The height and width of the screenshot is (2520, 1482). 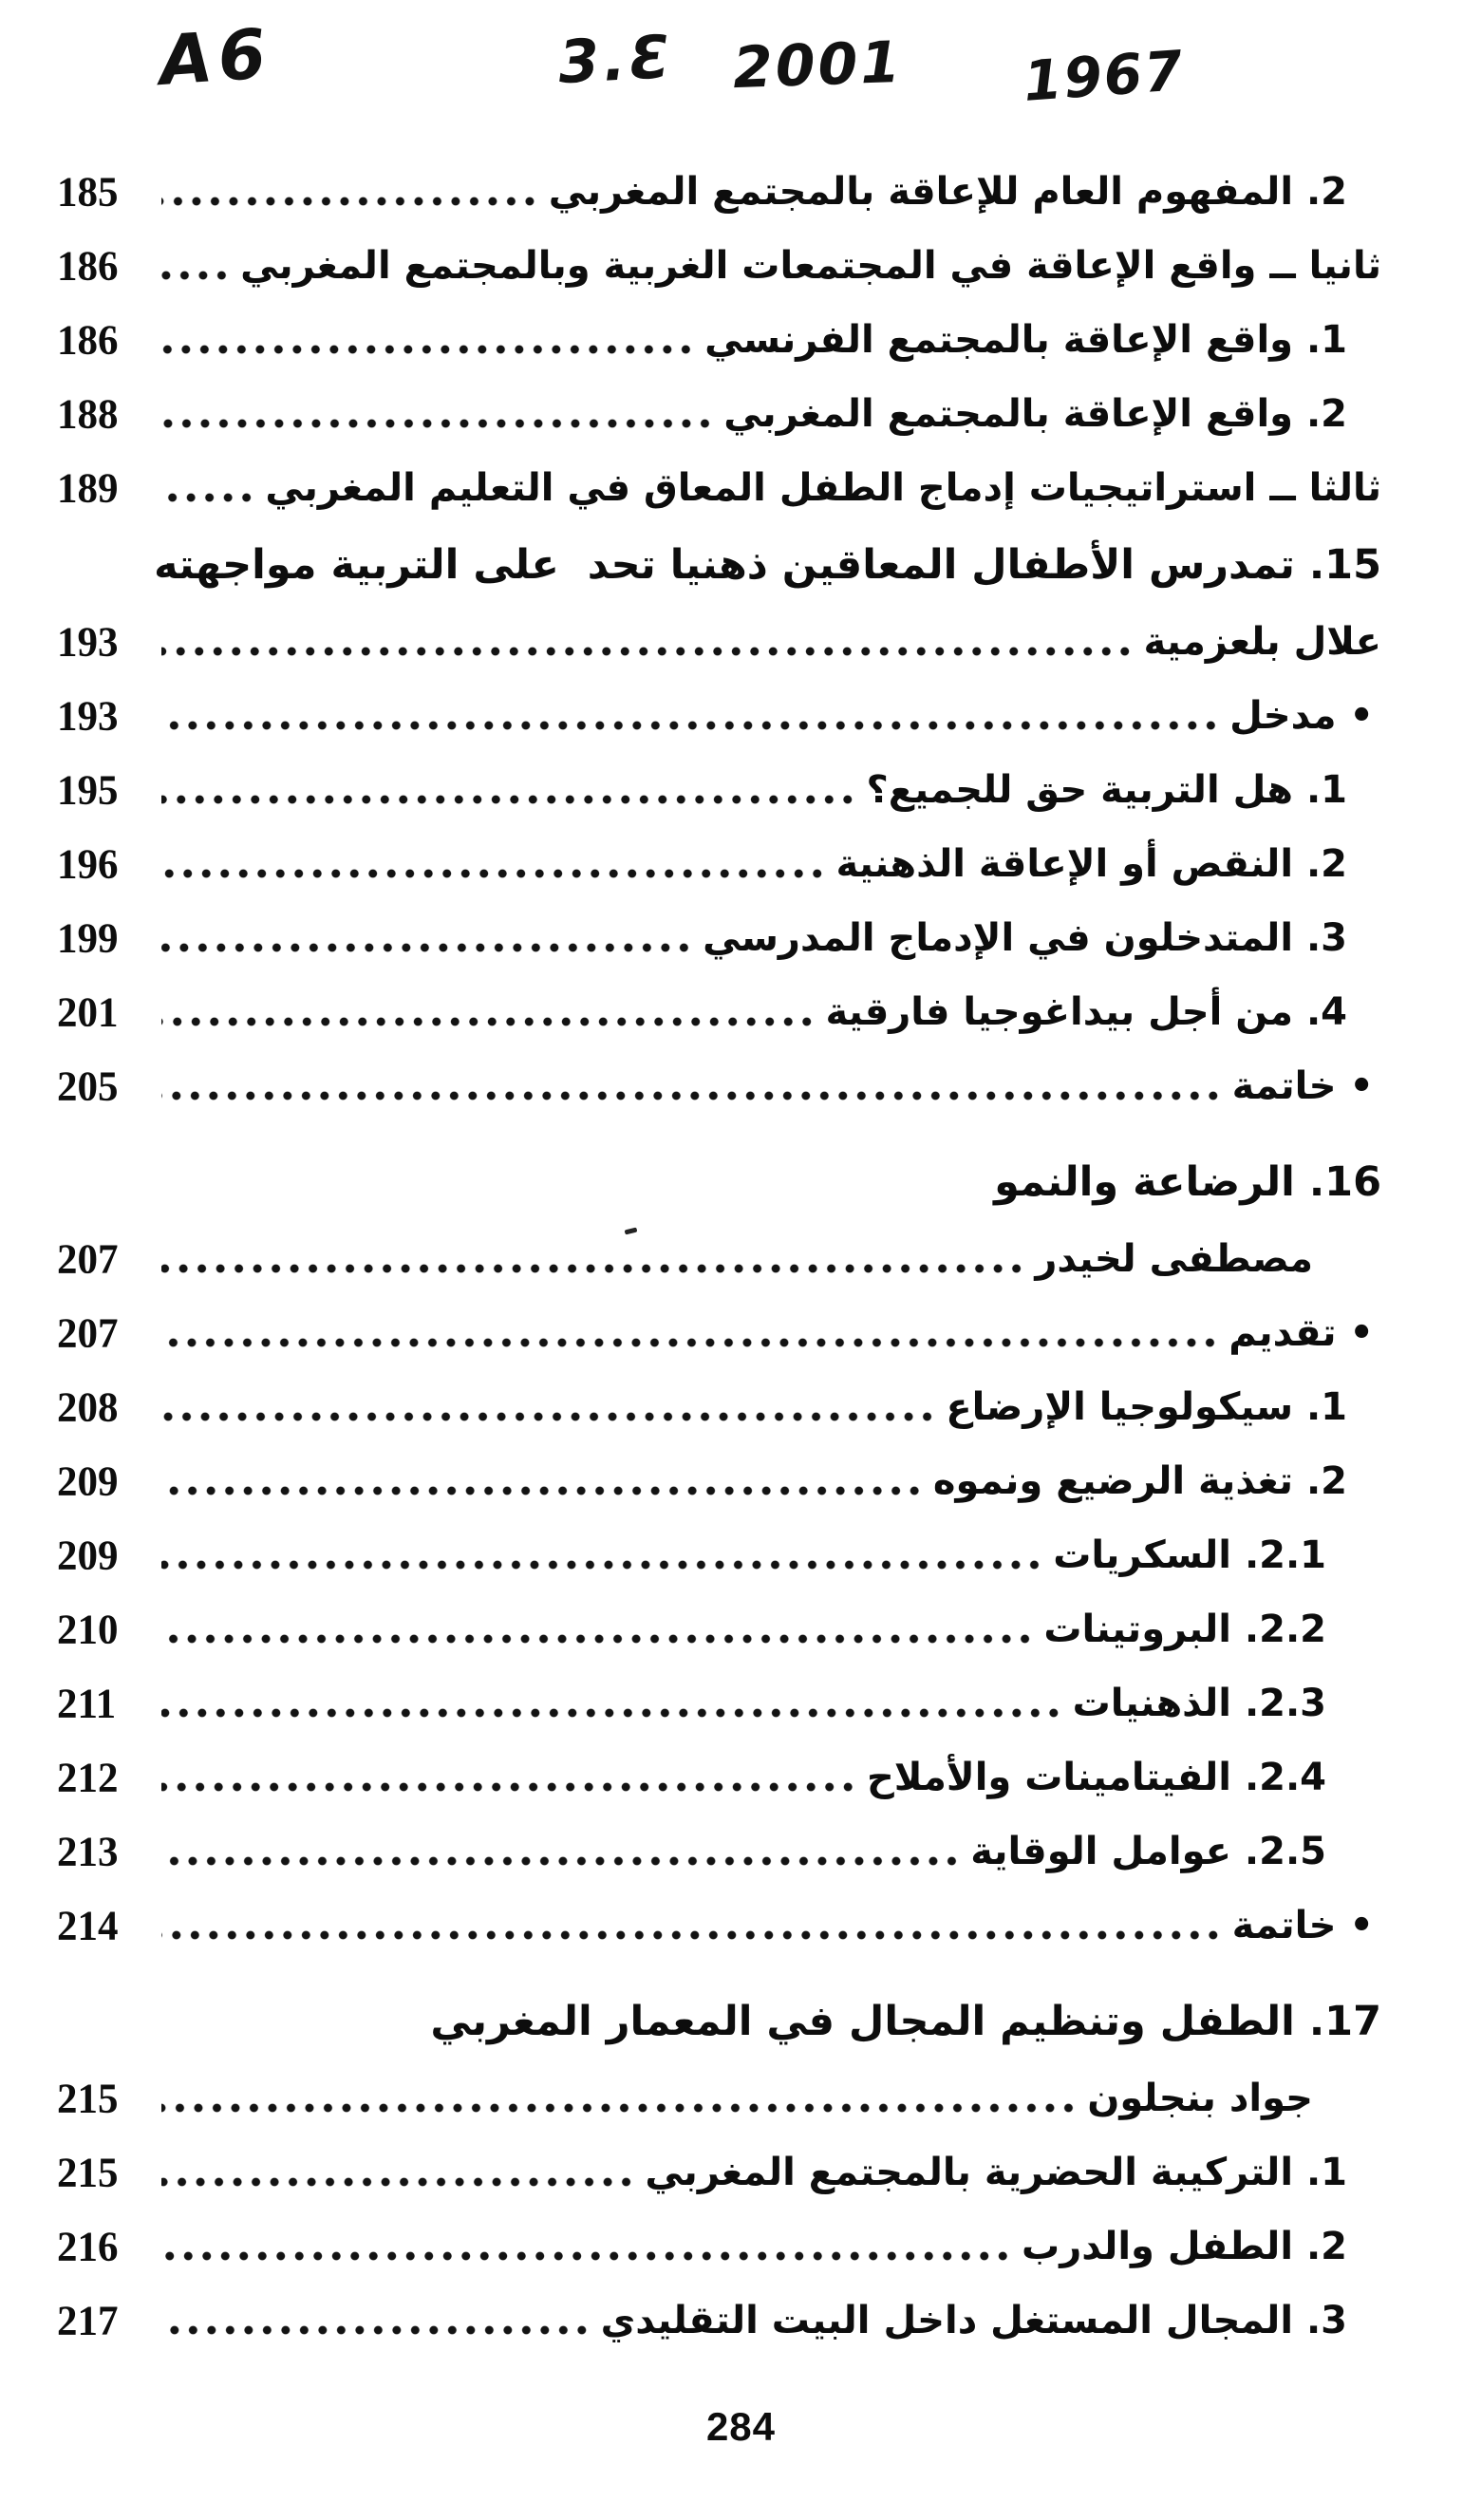 I want to click on handwritten-mark-2: 3.Ɛ, so click(x=616, y=59).